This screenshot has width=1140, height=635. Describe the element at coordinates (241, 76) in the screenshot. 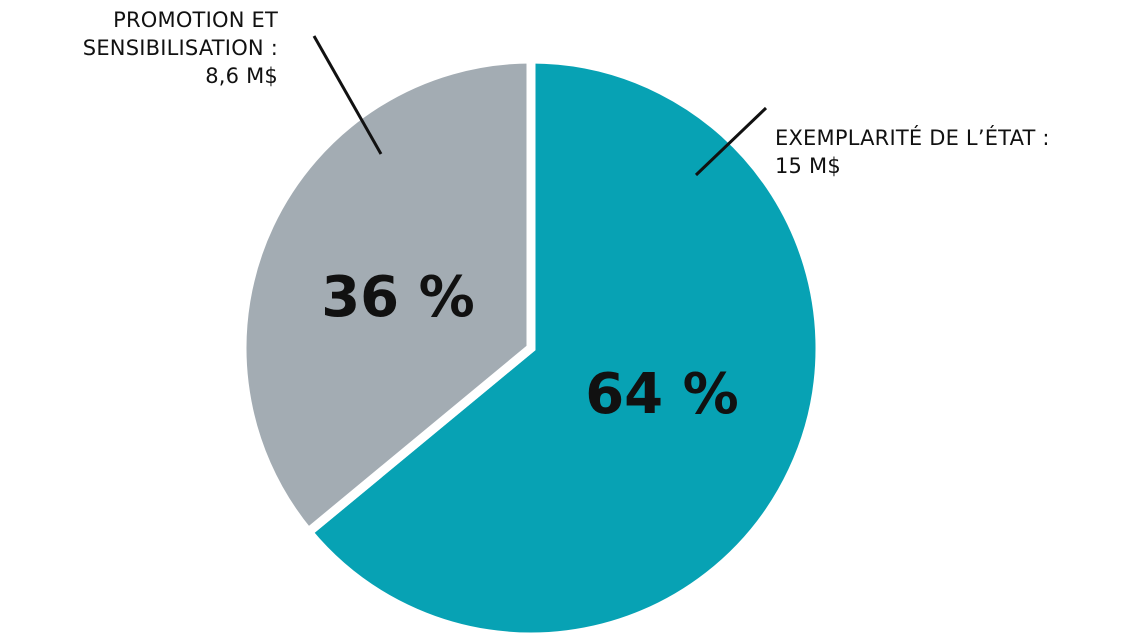

I see `slice-label-promotion-line-3: 8,6 M$` at that location.